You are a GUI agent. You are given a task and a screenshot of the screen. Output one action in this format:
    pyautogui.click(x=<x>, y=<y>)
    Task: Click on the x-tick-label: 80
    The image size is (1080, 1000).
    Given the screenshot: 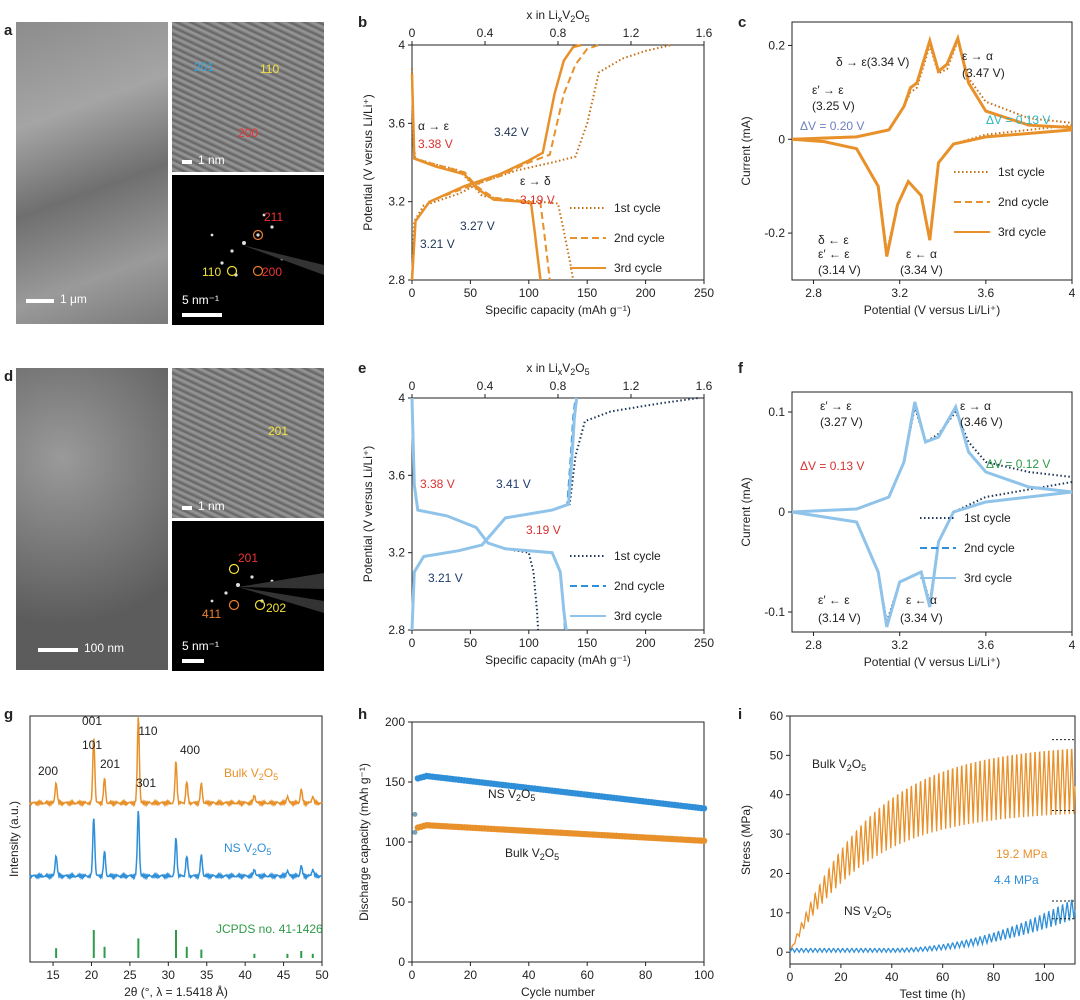 What is the action you would take?
    pyautogui.click(x=994, y=977)
    